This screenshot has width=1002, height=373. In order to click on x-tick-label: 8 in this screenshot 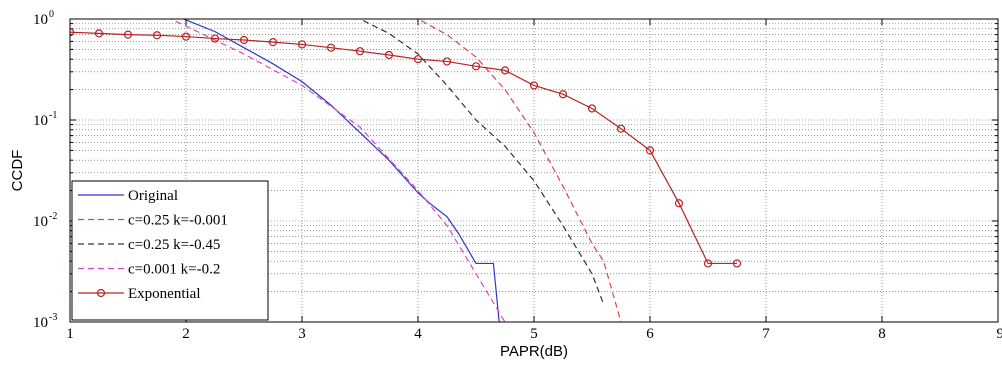, I will do `click(882, 334)`.